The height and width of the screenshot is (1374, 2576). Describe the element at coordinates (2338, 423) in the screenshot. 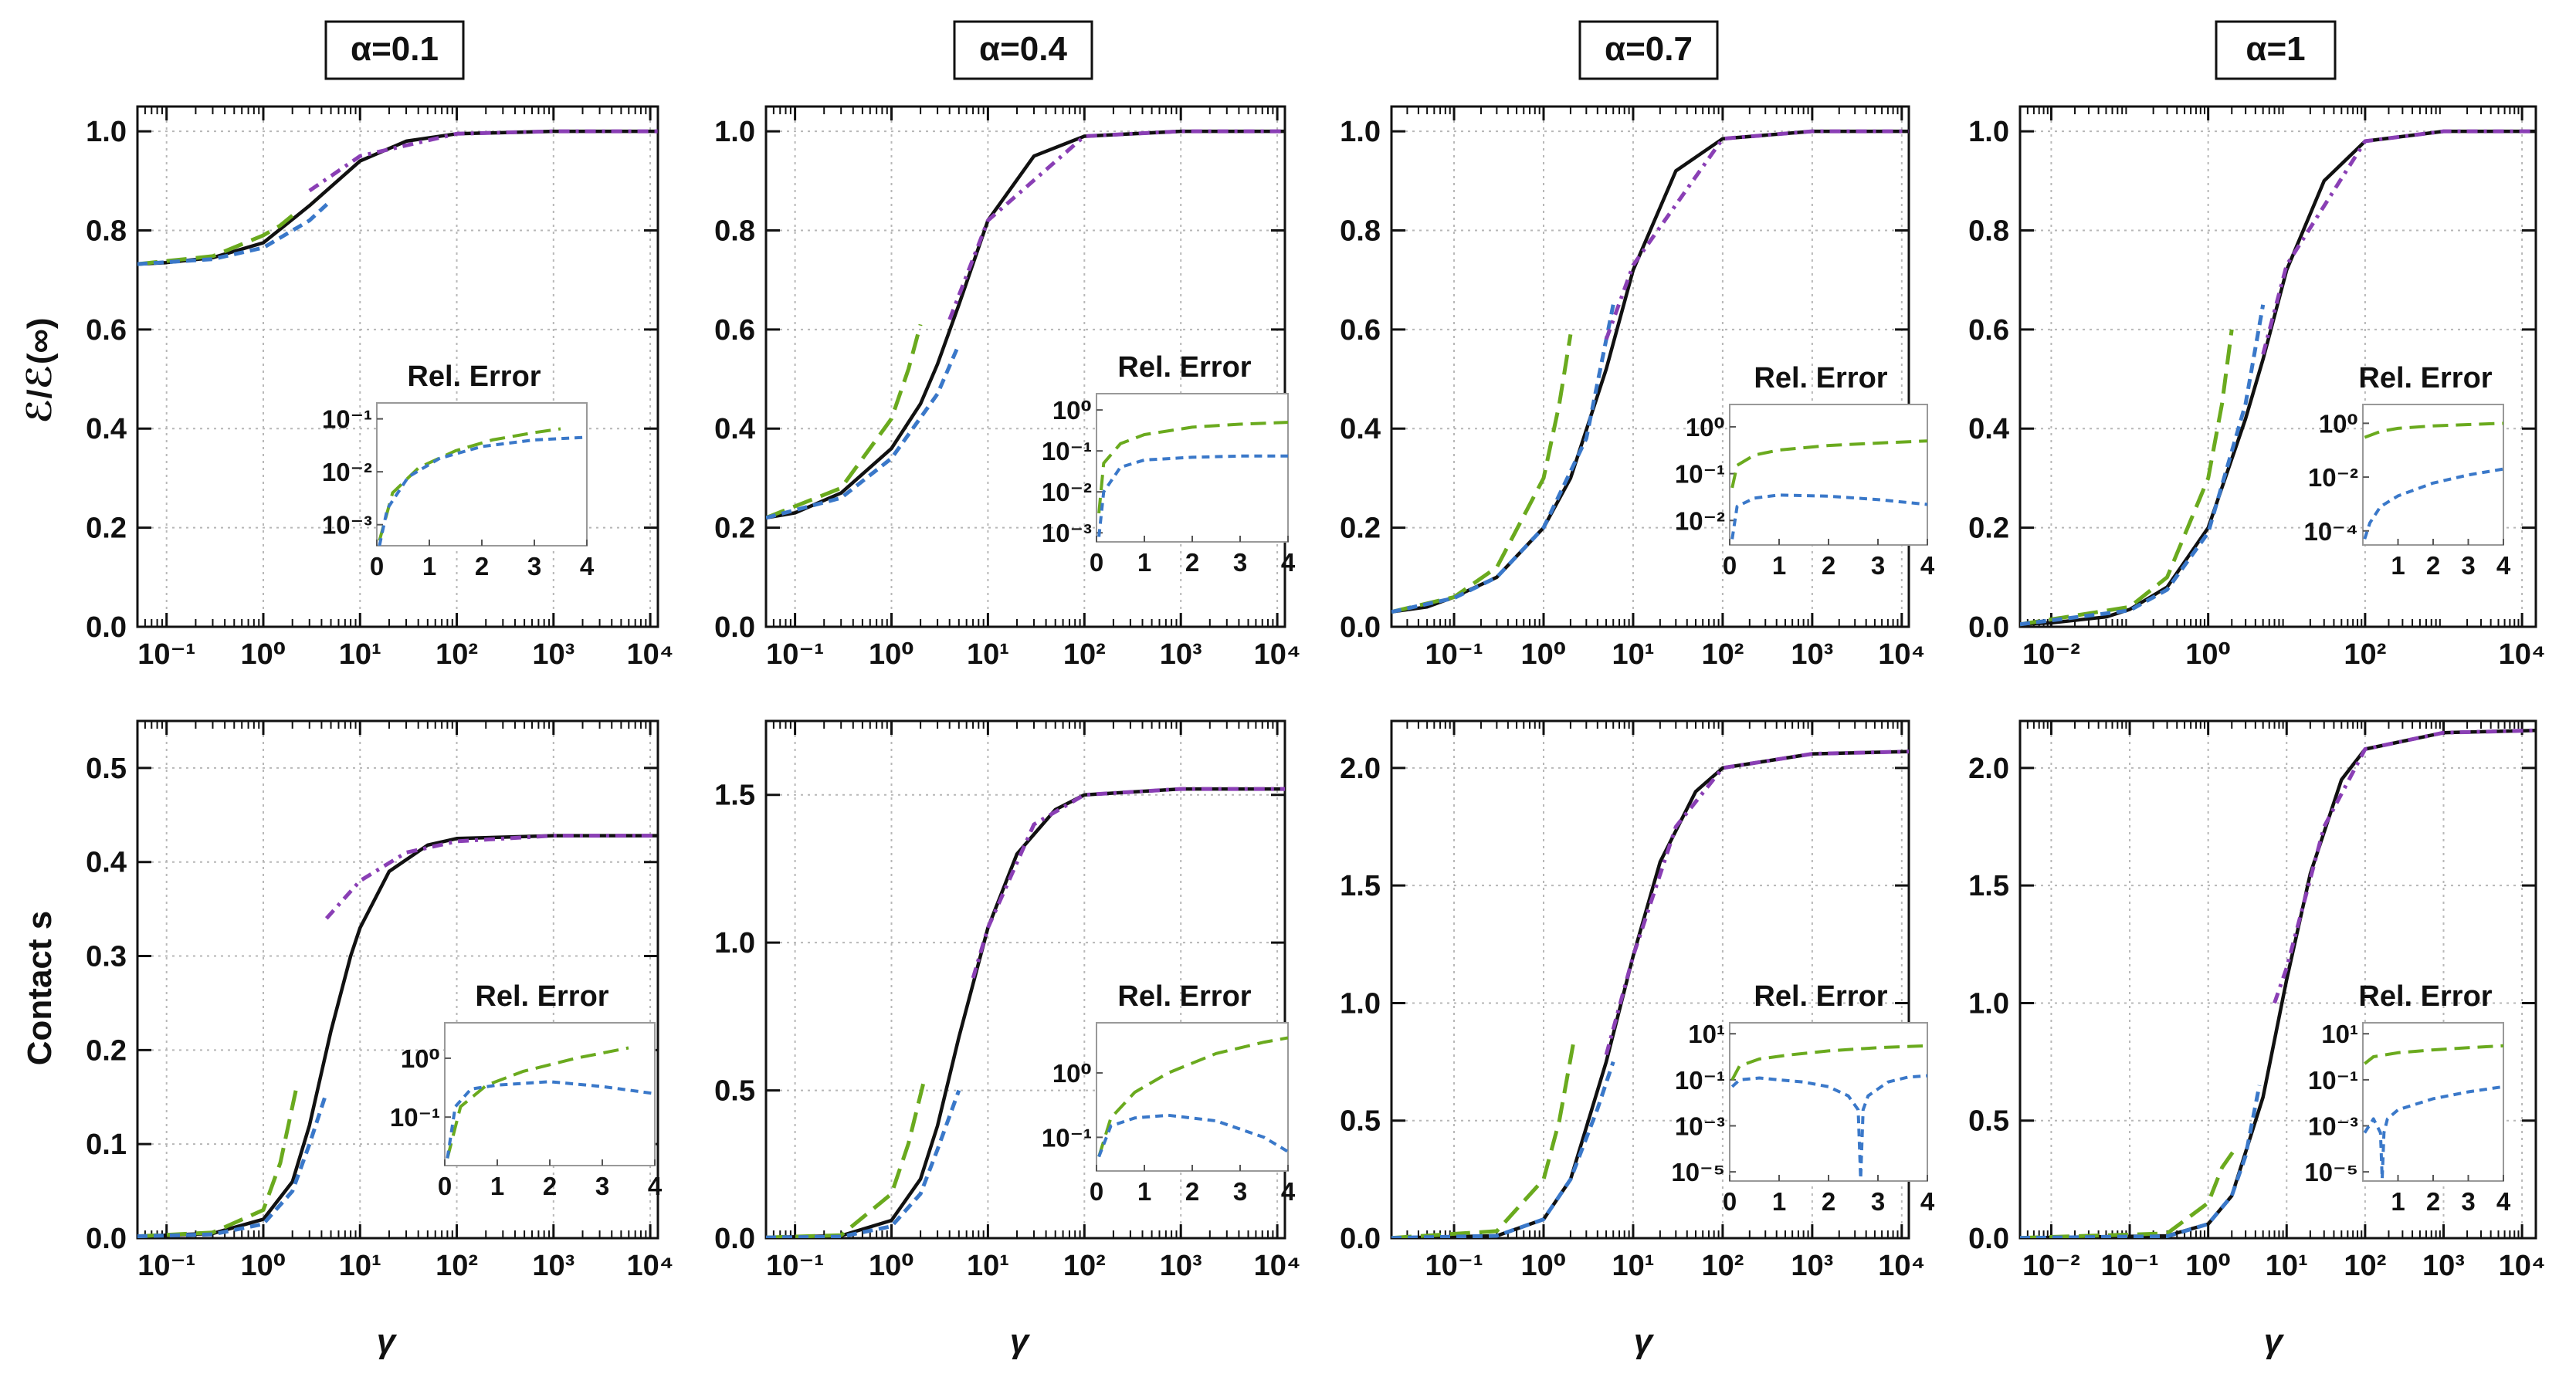

I see `inset-y-tick-label: 10⁰` at that location.